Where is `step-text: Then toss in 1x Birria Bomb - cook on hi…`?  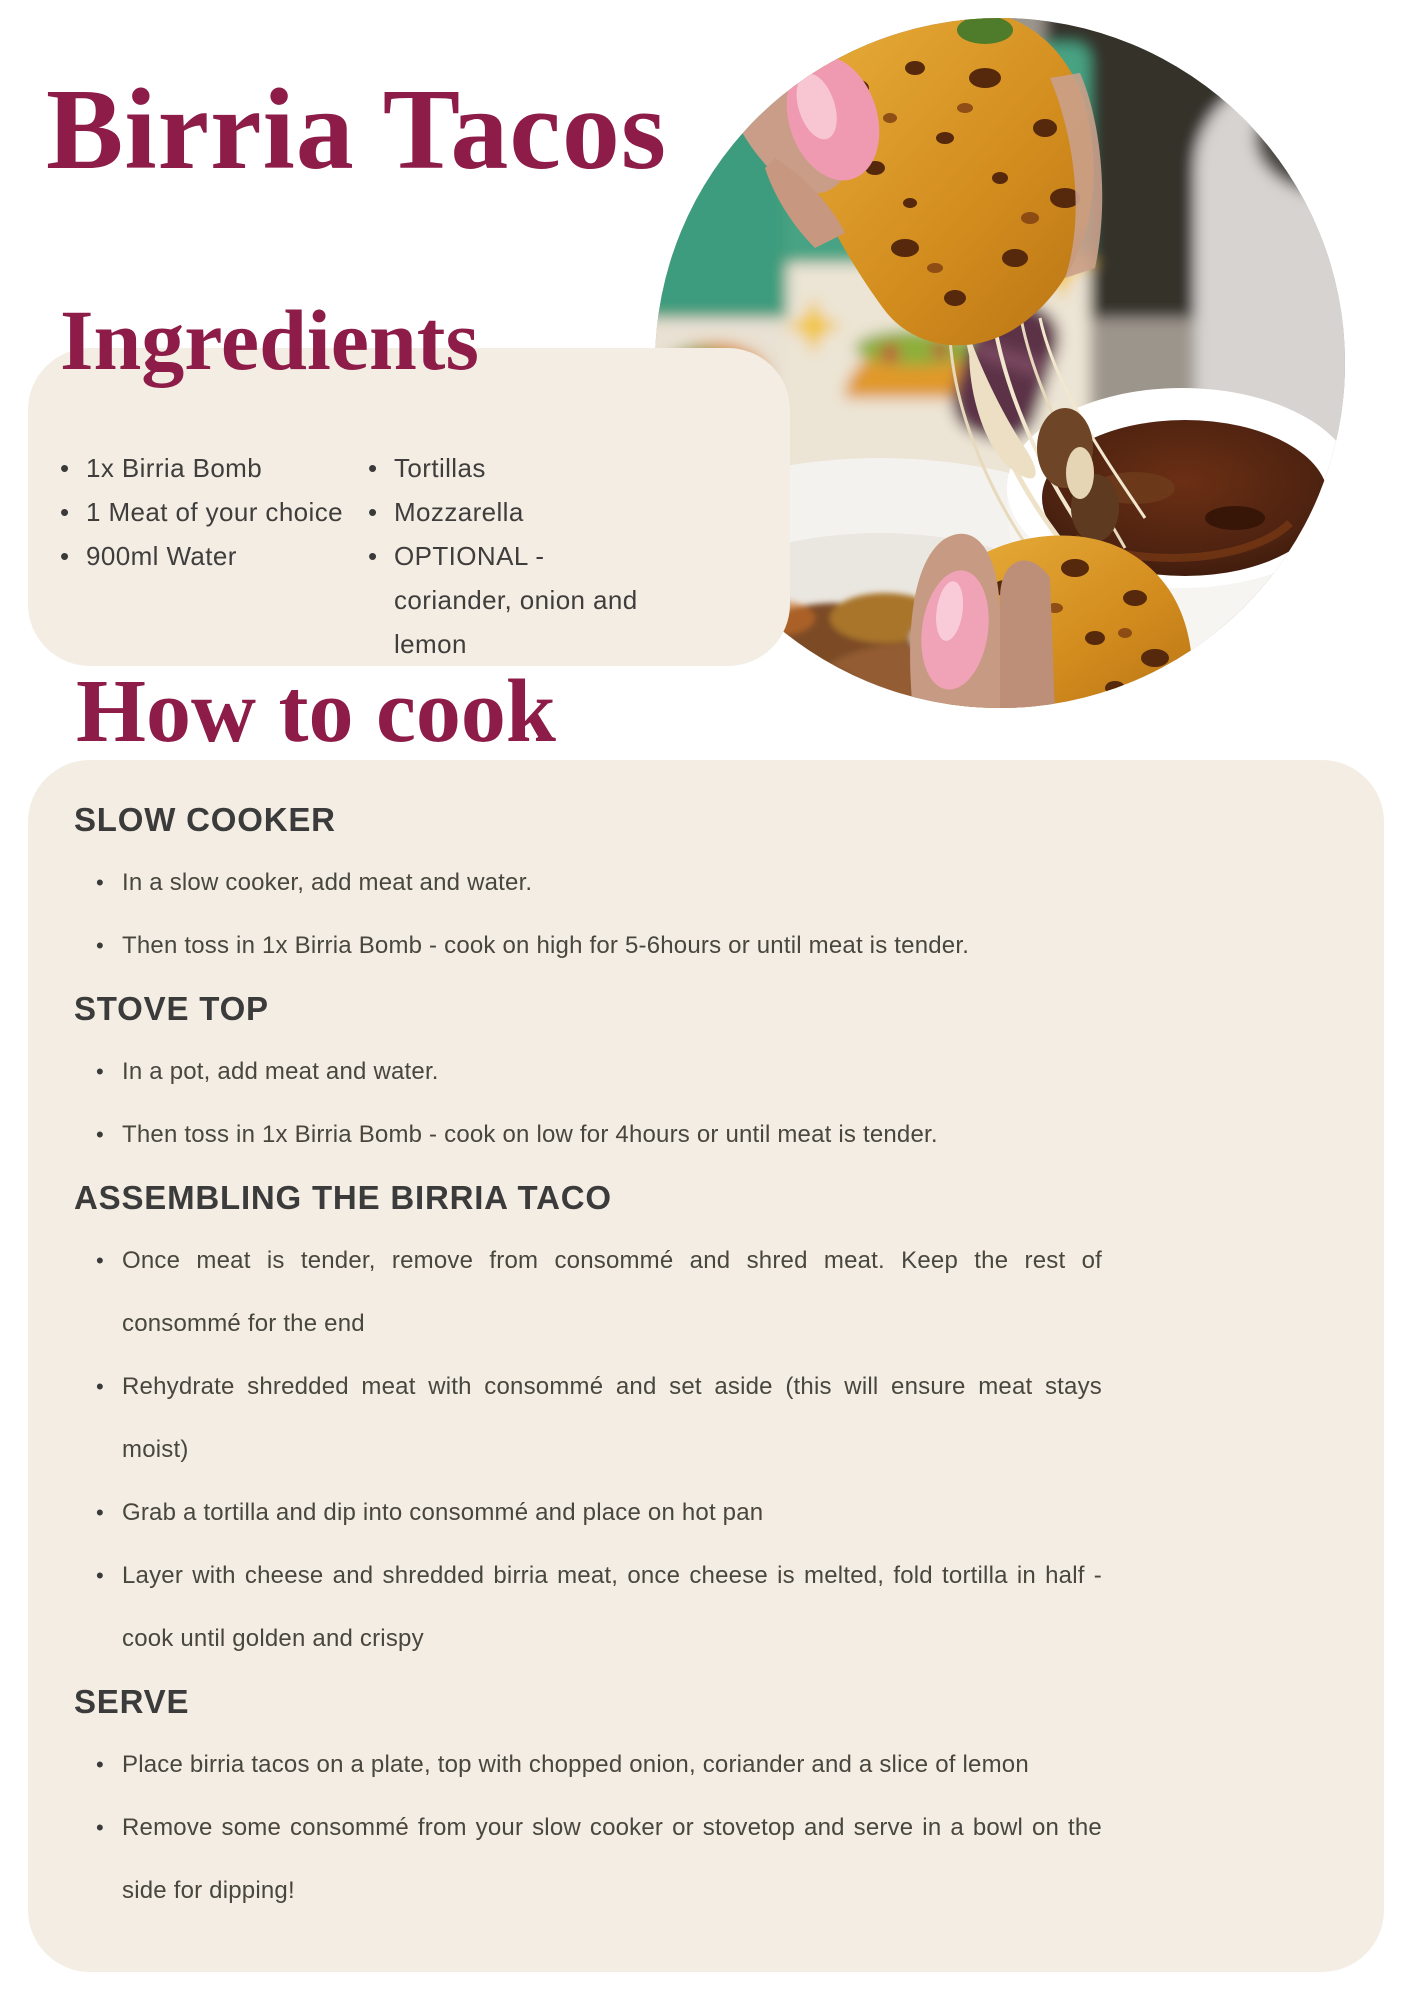
step-text: Then toss in 1x Birria Bomb - cook on hi… is located at coordinates (546, 945).